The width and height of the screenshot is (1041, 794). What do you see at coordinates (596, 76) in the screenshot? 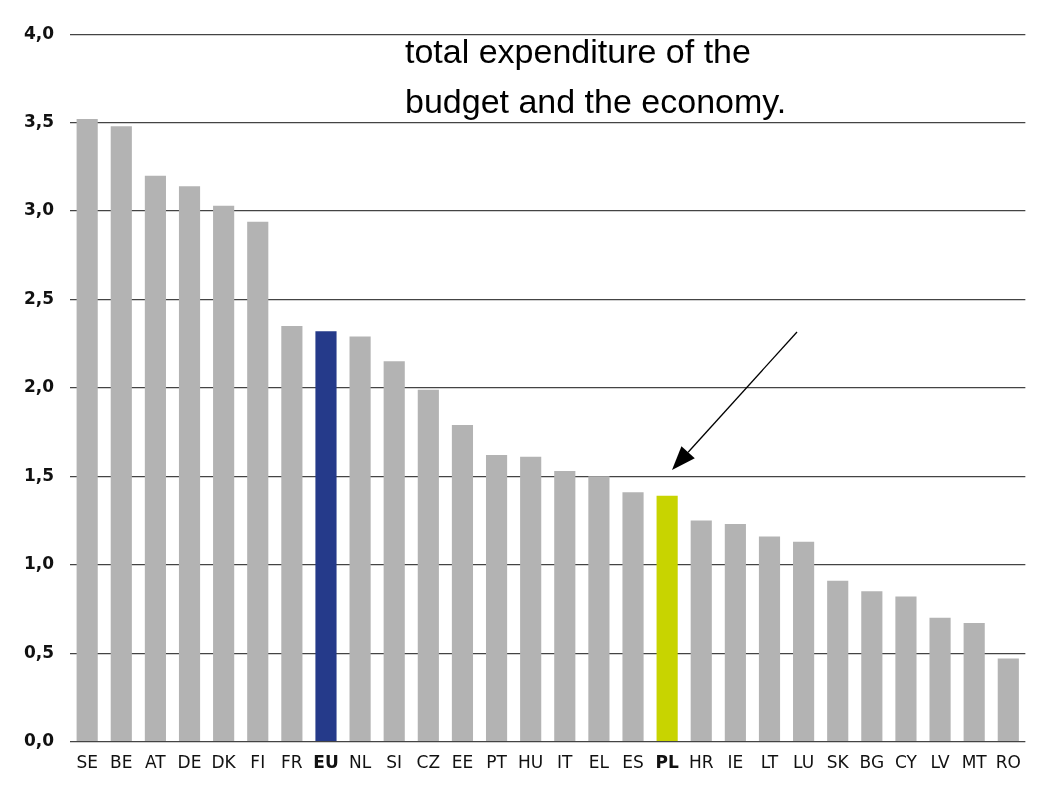
I see `annotation: total expenditure of the budget and the economy.` at bounding box center [596, 76].